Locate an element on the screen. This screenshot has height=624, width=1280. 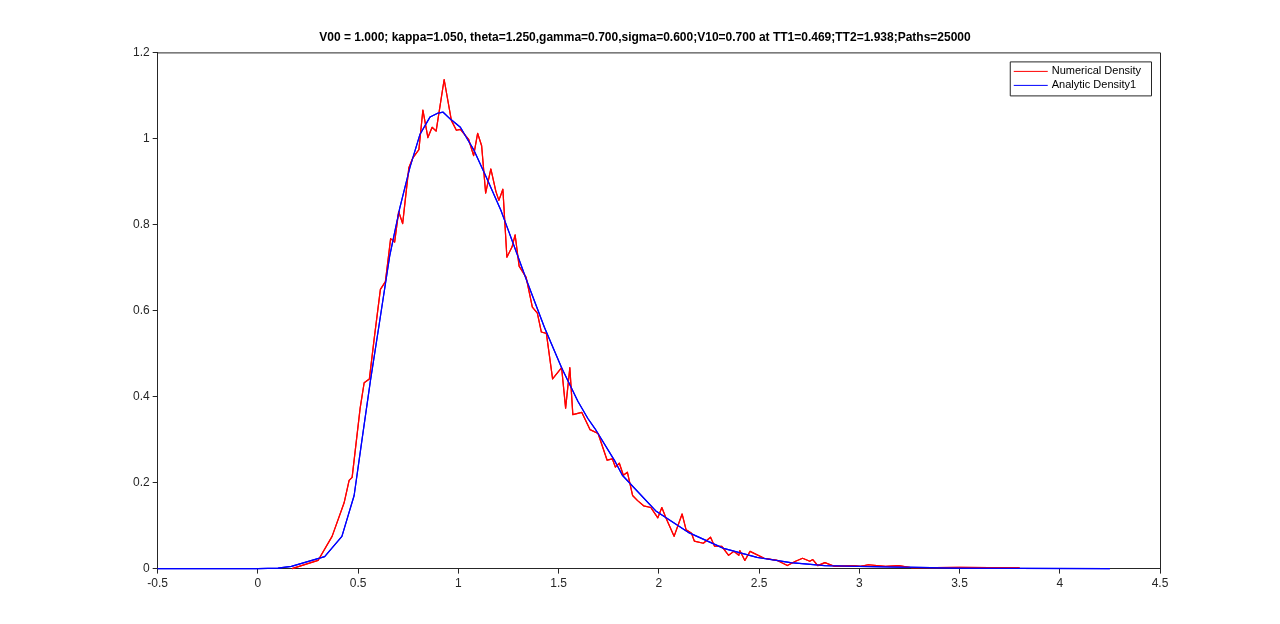
x-tick-label: 4.5 is located at coordinates (1160, 583).